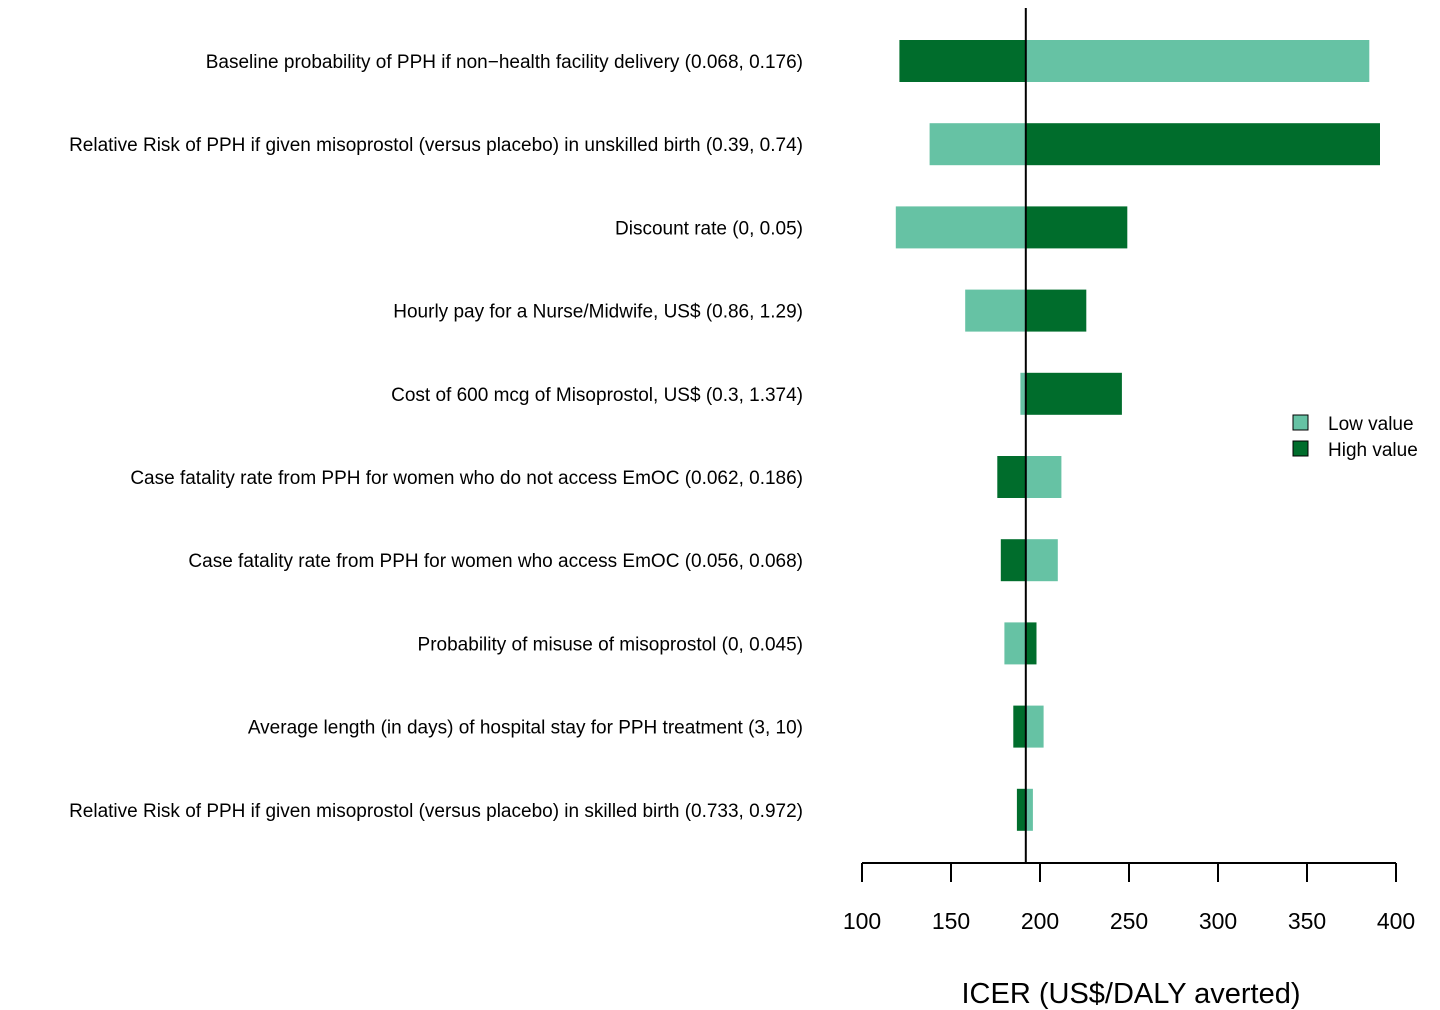 Image resolution: width=1440 pixels, height=1010 pixels. What do you see at coordinates (709, 228) in the screenshot?
I see `row-label-3: Discount rate (0, 0.05)` at bounding box center [709, 228].